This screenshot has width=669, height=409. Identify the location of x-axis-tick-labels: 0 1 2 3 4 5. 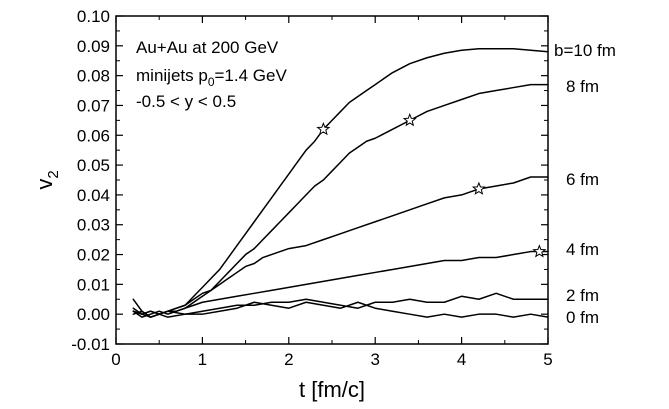
(331, 359).